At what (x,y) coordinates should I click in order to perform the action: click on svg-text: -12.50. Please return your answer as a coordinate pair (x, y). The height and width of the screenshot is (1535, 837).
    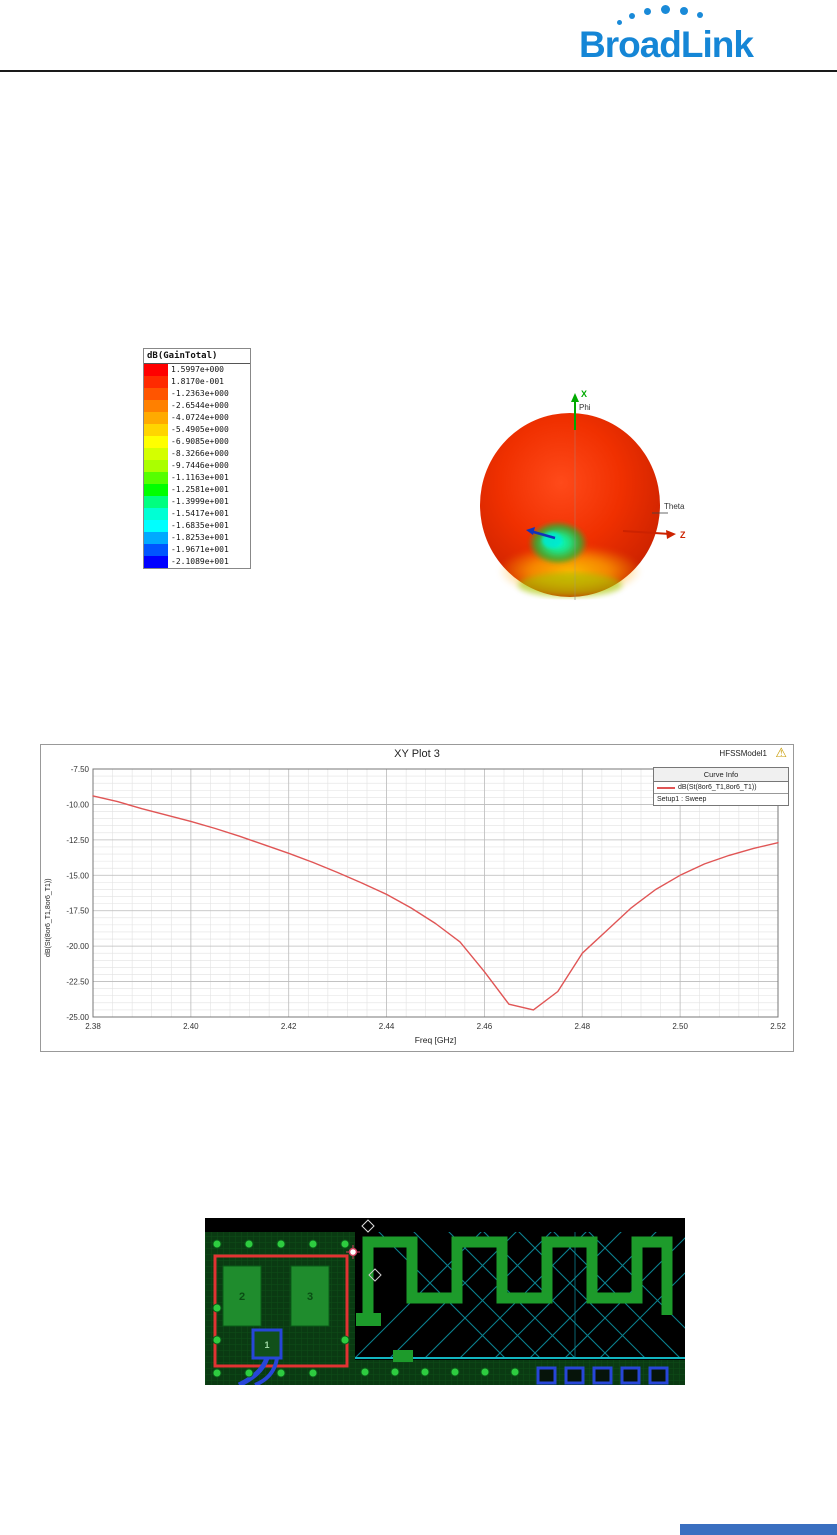
    Looking at the image, I should click on (77, 840).